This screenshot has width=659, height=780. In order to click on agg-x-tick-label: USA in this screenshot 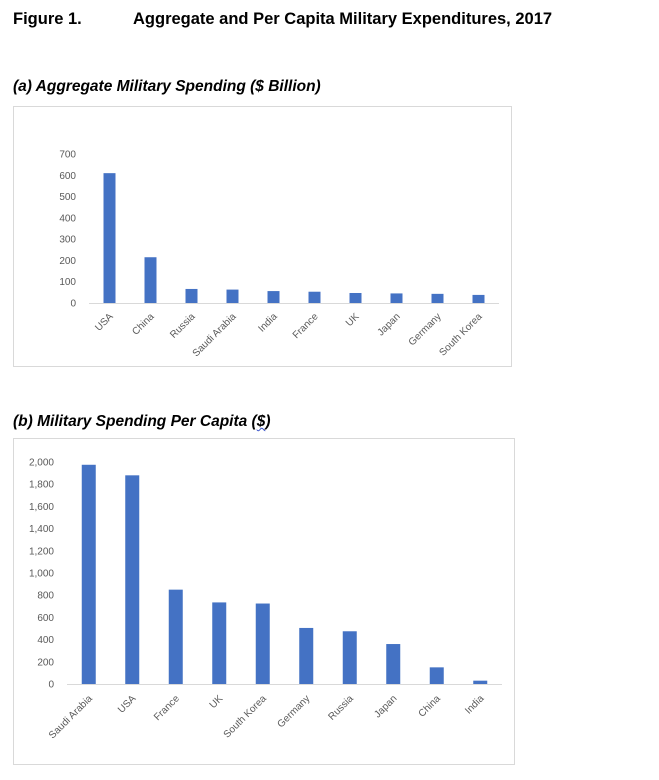, I will do `click(104, 322)`.